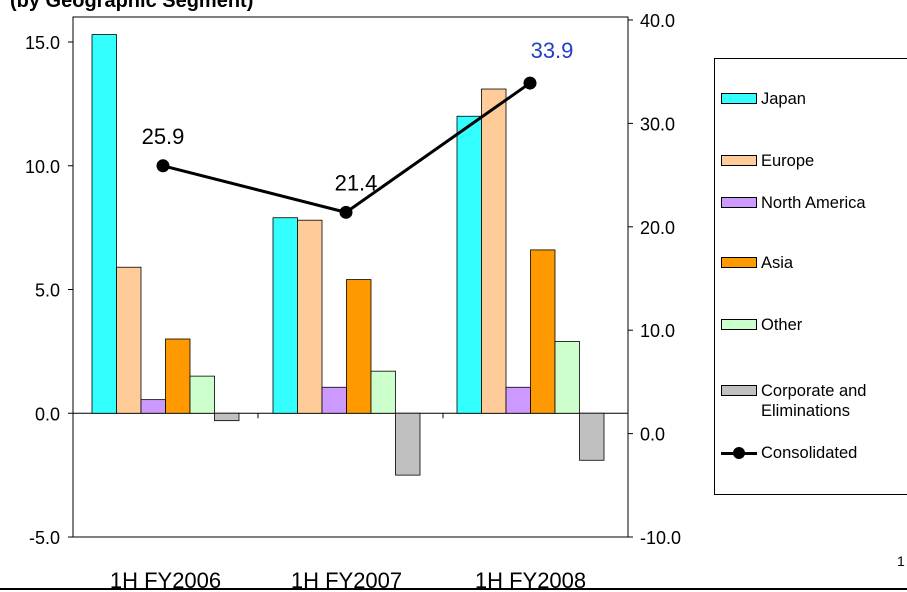  I want to click on y-tick-label: 0.0, so click(47, 414).